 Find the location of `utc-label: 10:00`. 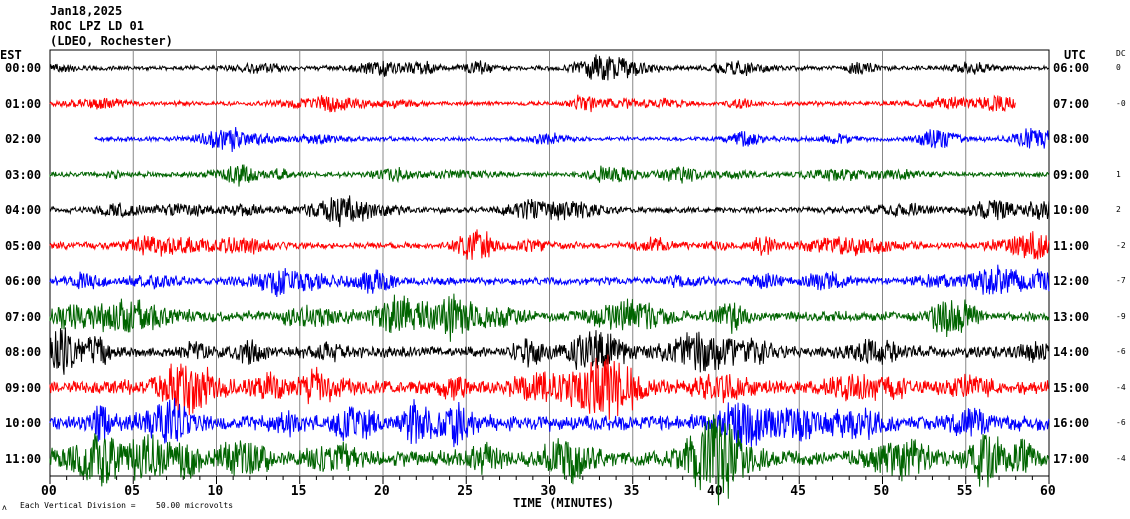

utc-label: 10:00 is located at coordinates (1071, 210).